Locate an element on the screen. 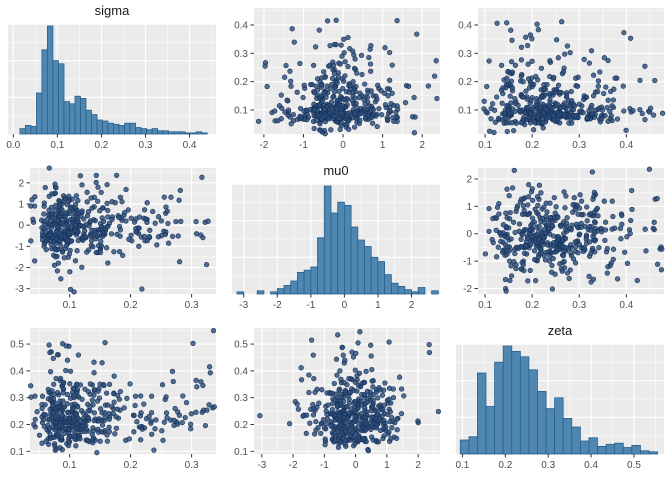 The height and width of the screenshot is (480, 672). panel-scatter-zeta-sigma: 0.1 0.2 0.3 0.4 0.1 0.2 0.3 0.4 is located at coordinates (560, 80).